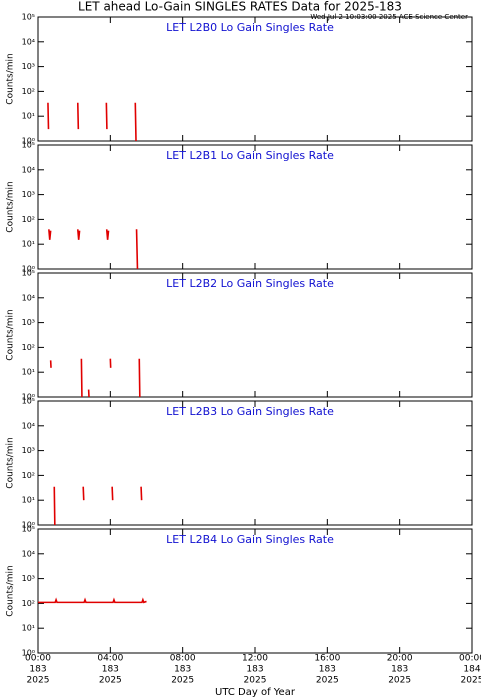 This screenshot has height=700, width=481. What do you see at coordinates (255, 659) in the screenshot?
I see `x-tick-label: 12:00` at bounding box center [255, 659].